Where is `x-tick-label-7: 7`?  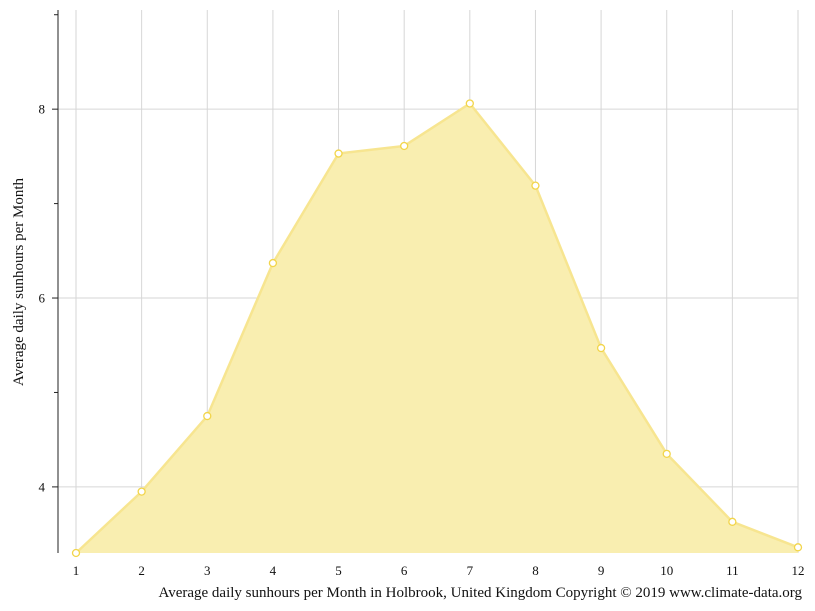
x-tick-label-7: 7 is located at coordinates (470, 570).